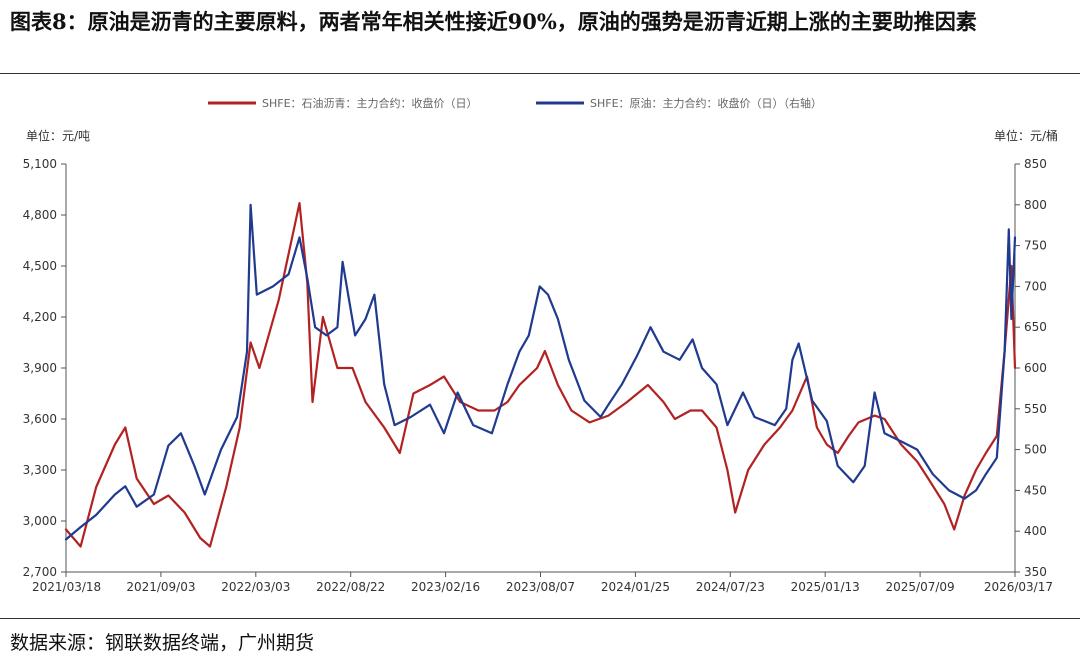  What do you see at coordinates (920, 587) in the screenshot?
I see `x-axis-tick-label: 2025/07/09` at bounding box center [920, 587].